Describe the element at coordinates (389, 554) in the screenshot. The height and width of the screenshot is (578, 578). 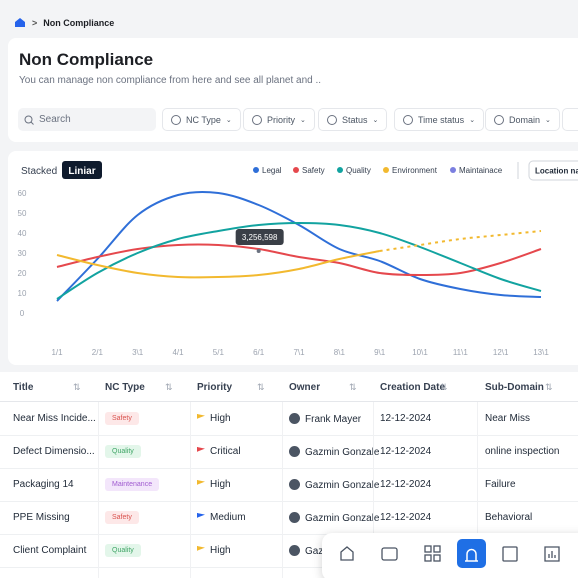
I see `nav-briefcase` at that location.